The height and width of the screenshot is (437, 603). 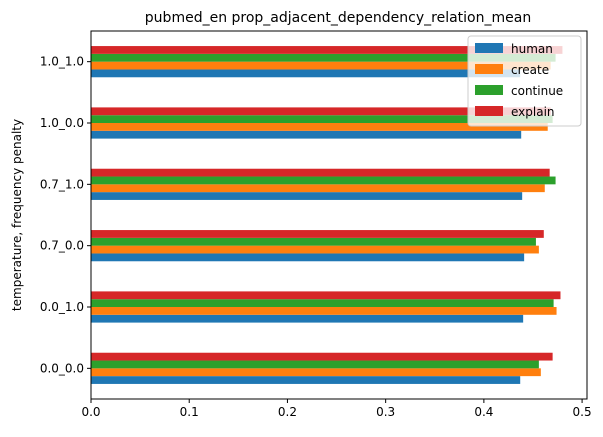 What do you see at coordinates (322, 119) in the screenshot?
I see `bar-continue-1.0_0.0` at bounding box center [322, 119].